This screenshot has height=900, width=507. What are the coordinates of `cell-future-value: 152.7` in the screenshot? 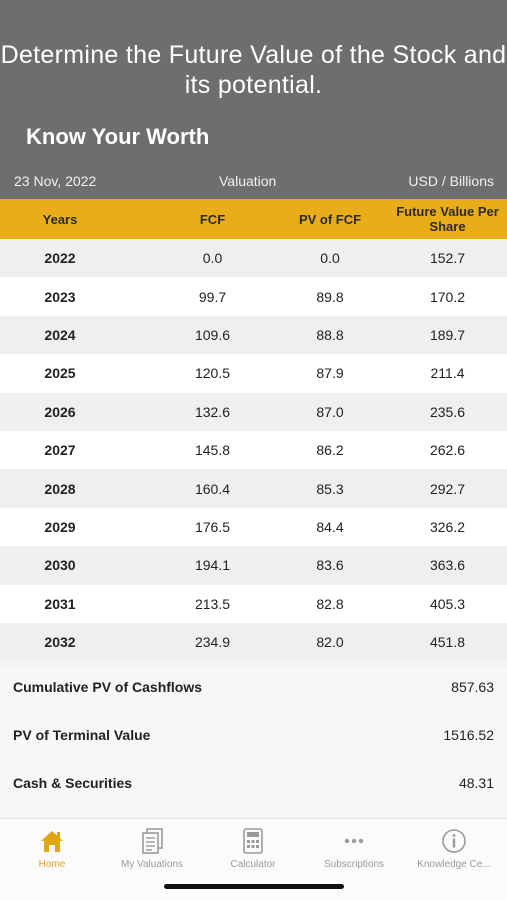 It's located at (447, 258).